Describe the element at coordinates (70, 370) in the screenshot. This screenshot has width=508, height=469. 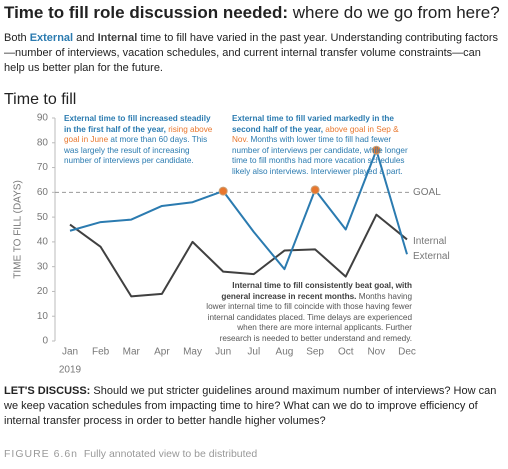
I see `x-axis-label: 2019` at that location.